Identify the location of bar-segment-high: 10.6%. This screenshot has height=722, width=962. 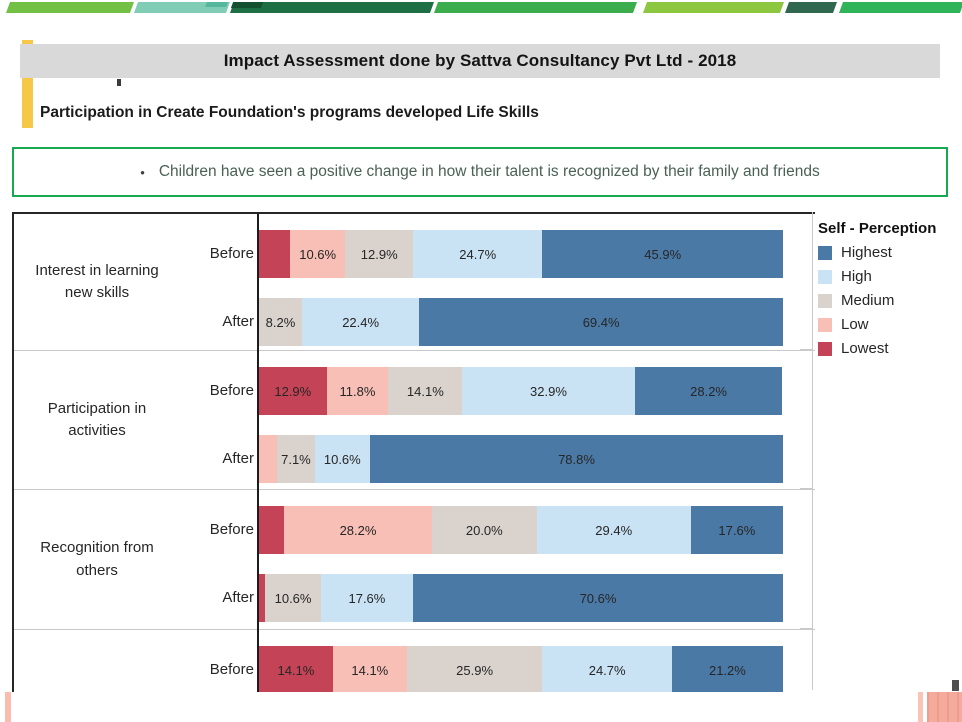
(342, 459).